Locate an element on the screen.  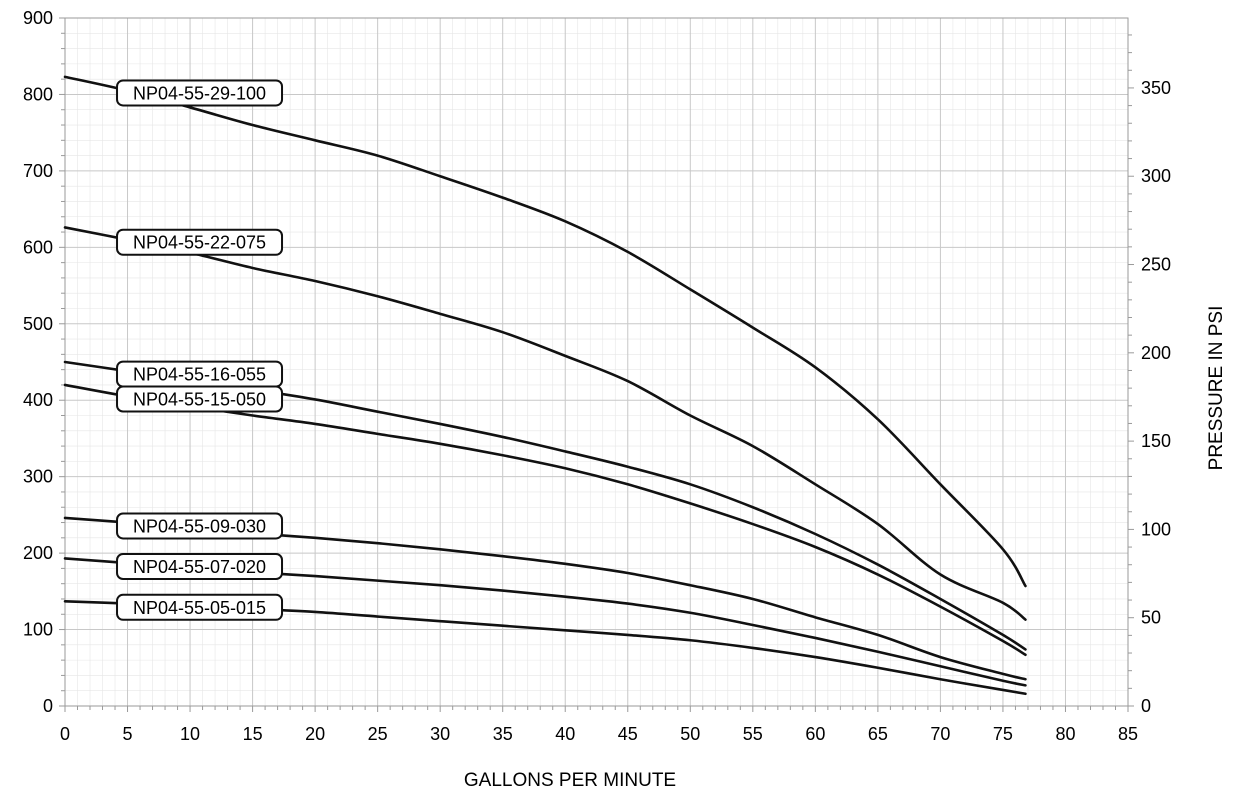
y-left-tick-label: 200 is located at coordinates (38, 553).